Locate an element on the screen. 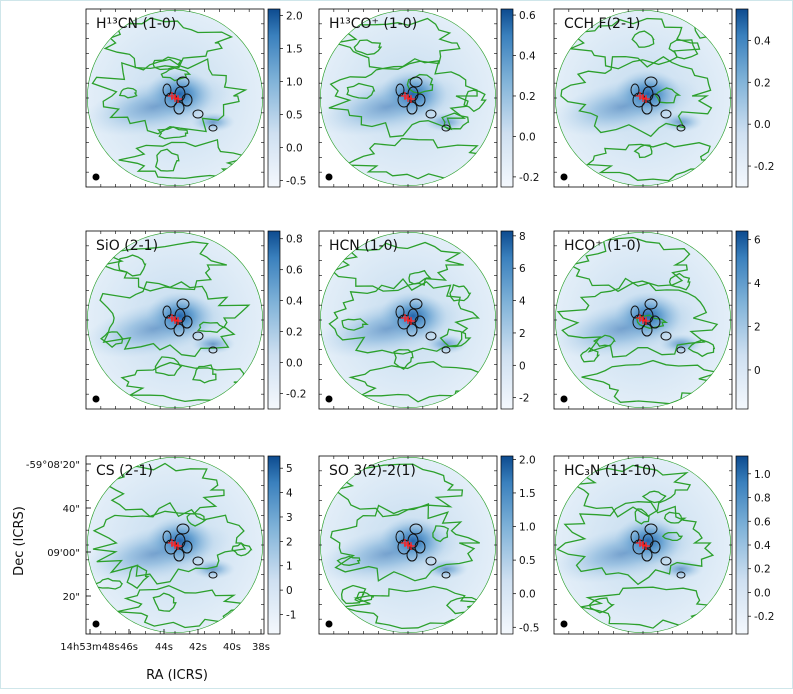 The height and width of the screenshot is (694, 793). colorbar-tick-label: 2 is located at coordinates (522, 334).